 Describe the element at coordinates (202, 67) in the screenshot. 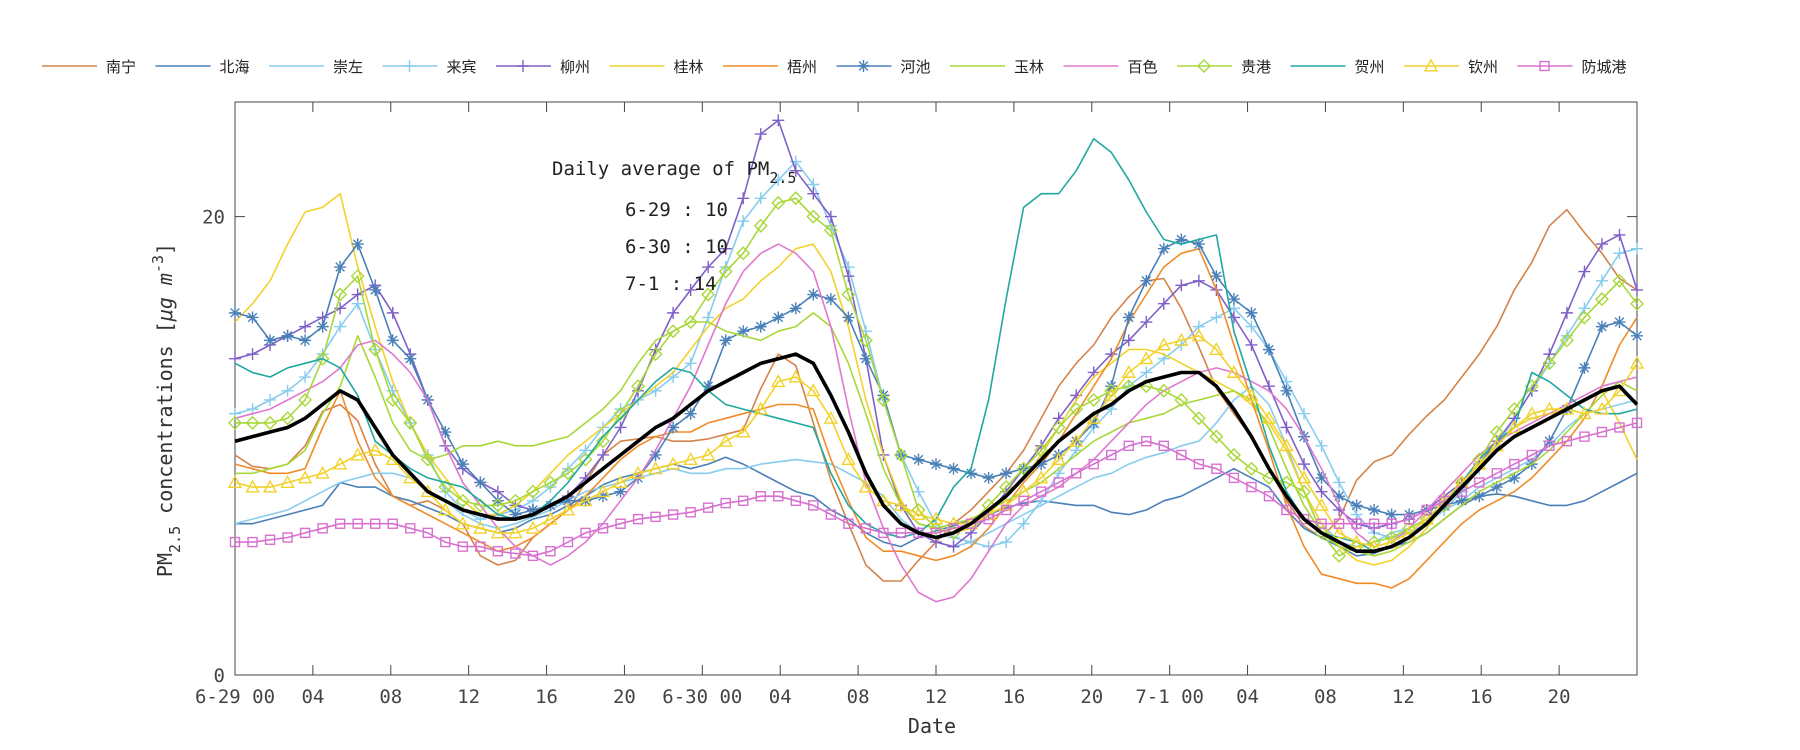

I see `legend-item: 北海` at that location.